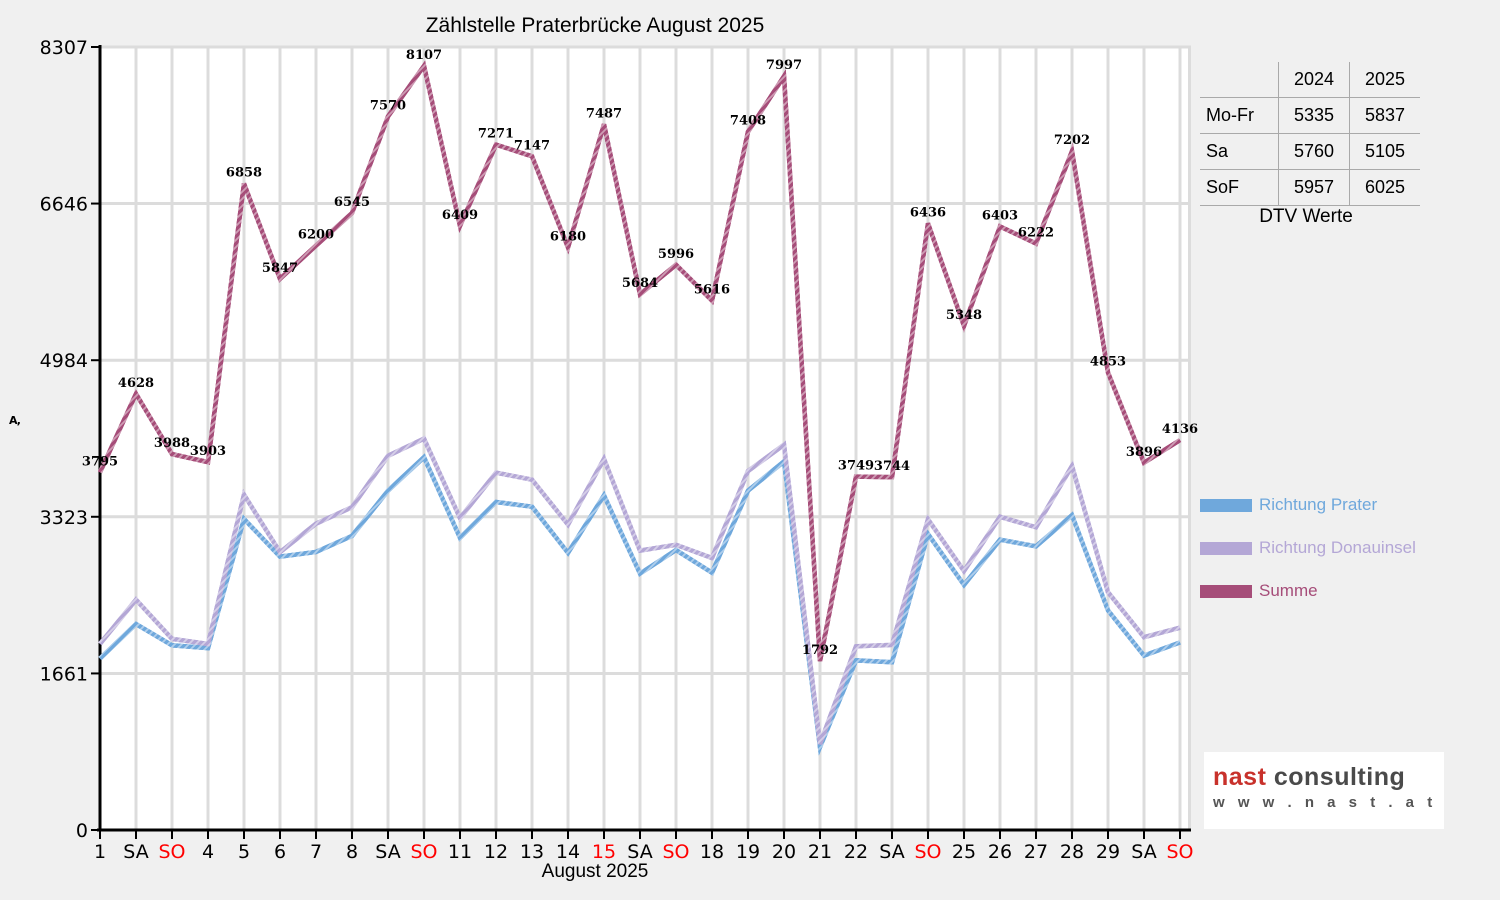 The width and height of the screenshot is (1500, 900). What do you see at coordinates (928, 212) in the screenshot?
I see `svg-text: 6436` at bounding box center [928, 212].